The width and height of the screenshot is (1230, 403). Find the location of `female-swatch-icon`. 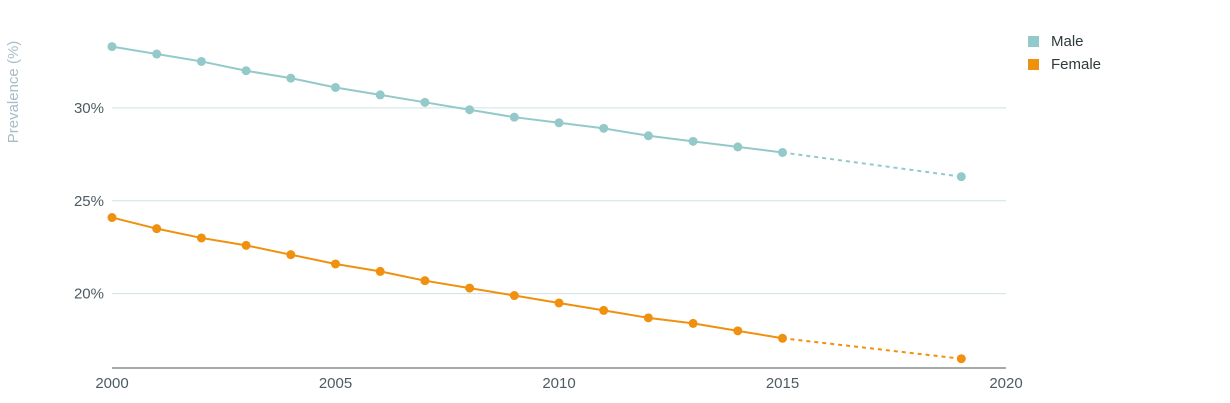

female-swatch-icon is located at coordinates (1033, 64).